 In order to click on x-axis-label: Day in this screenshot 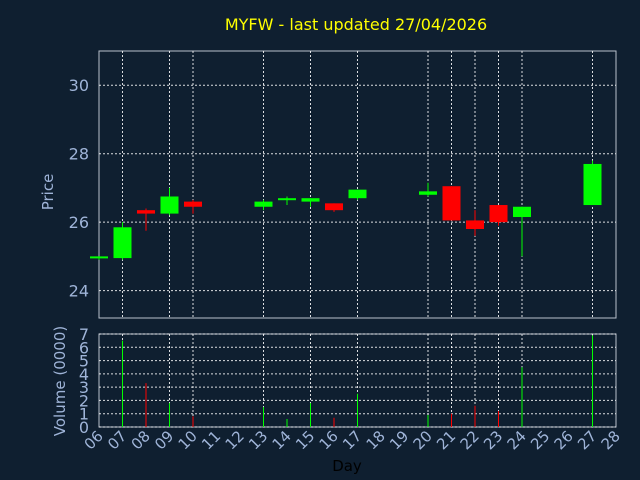, I will do `click(347, 466)`.